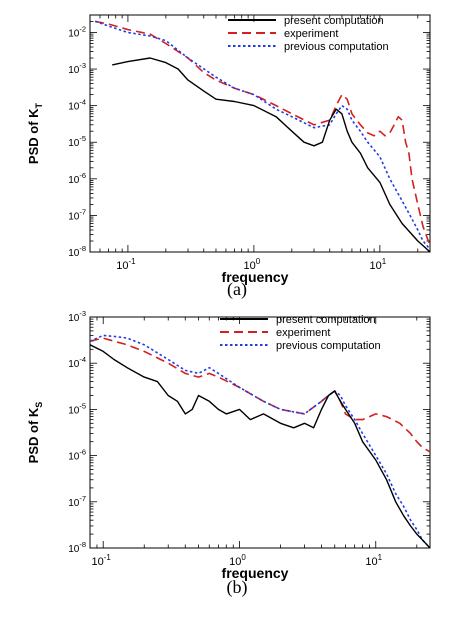  What do you see at coordinates (303, 333) in the screenshot?
I see `chart-b-legend-label: experiment` at bounding box center [303, 333].